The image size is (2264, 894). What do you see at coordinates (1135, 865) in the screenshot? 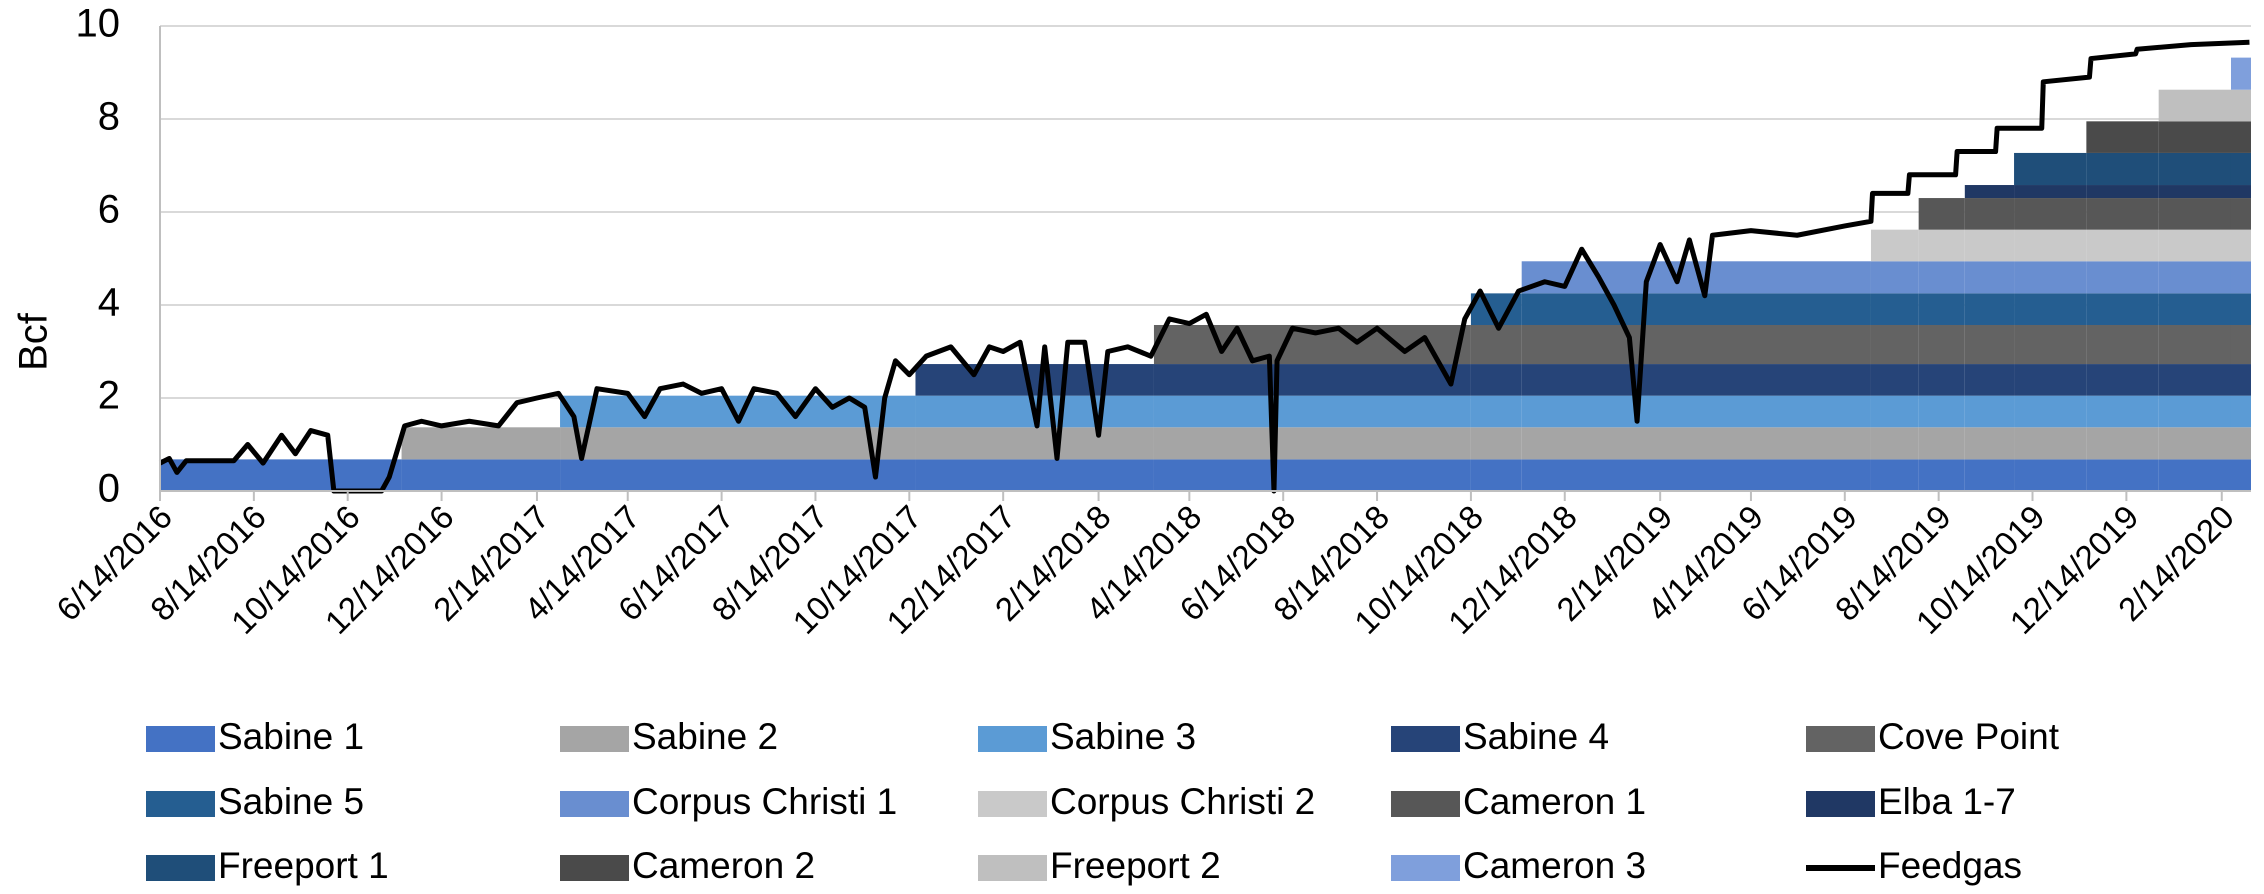
I see `legend-label: Freeport 2` at bounding box center [1135, 865].